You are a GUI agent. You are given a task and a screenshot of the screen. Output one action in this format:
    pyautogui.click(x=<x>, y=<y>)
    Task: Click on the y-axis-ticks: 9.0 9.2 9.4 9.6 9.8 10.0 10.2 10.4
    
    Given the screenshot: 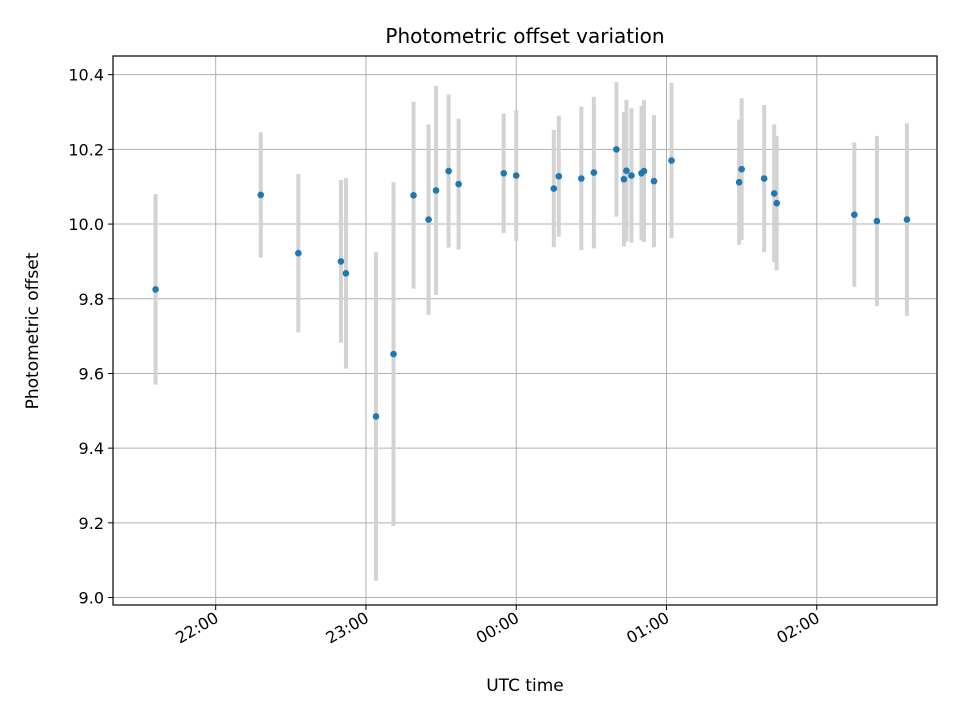 What is the action you would take?
    pyautogui.click(x=90, y=337)
    